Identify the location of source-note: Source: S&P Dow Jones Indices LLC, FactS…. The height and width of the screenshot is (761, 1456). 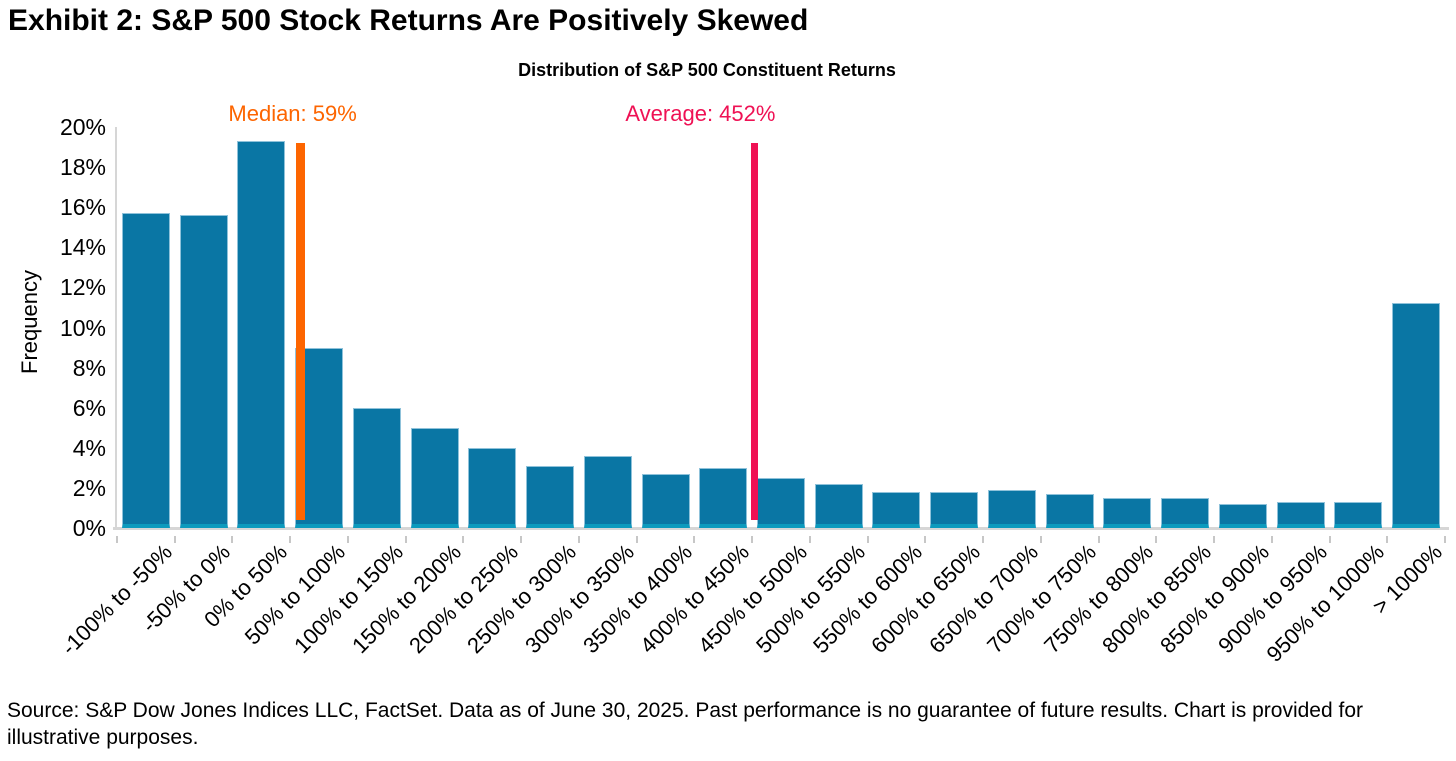
(685, 724).